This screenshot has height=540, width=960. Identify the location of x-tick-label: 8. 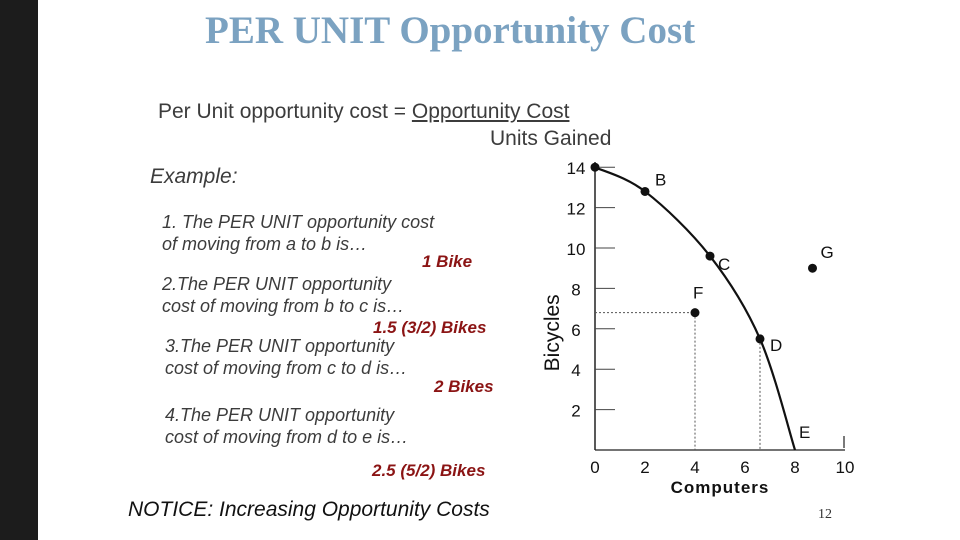
(794, 467).